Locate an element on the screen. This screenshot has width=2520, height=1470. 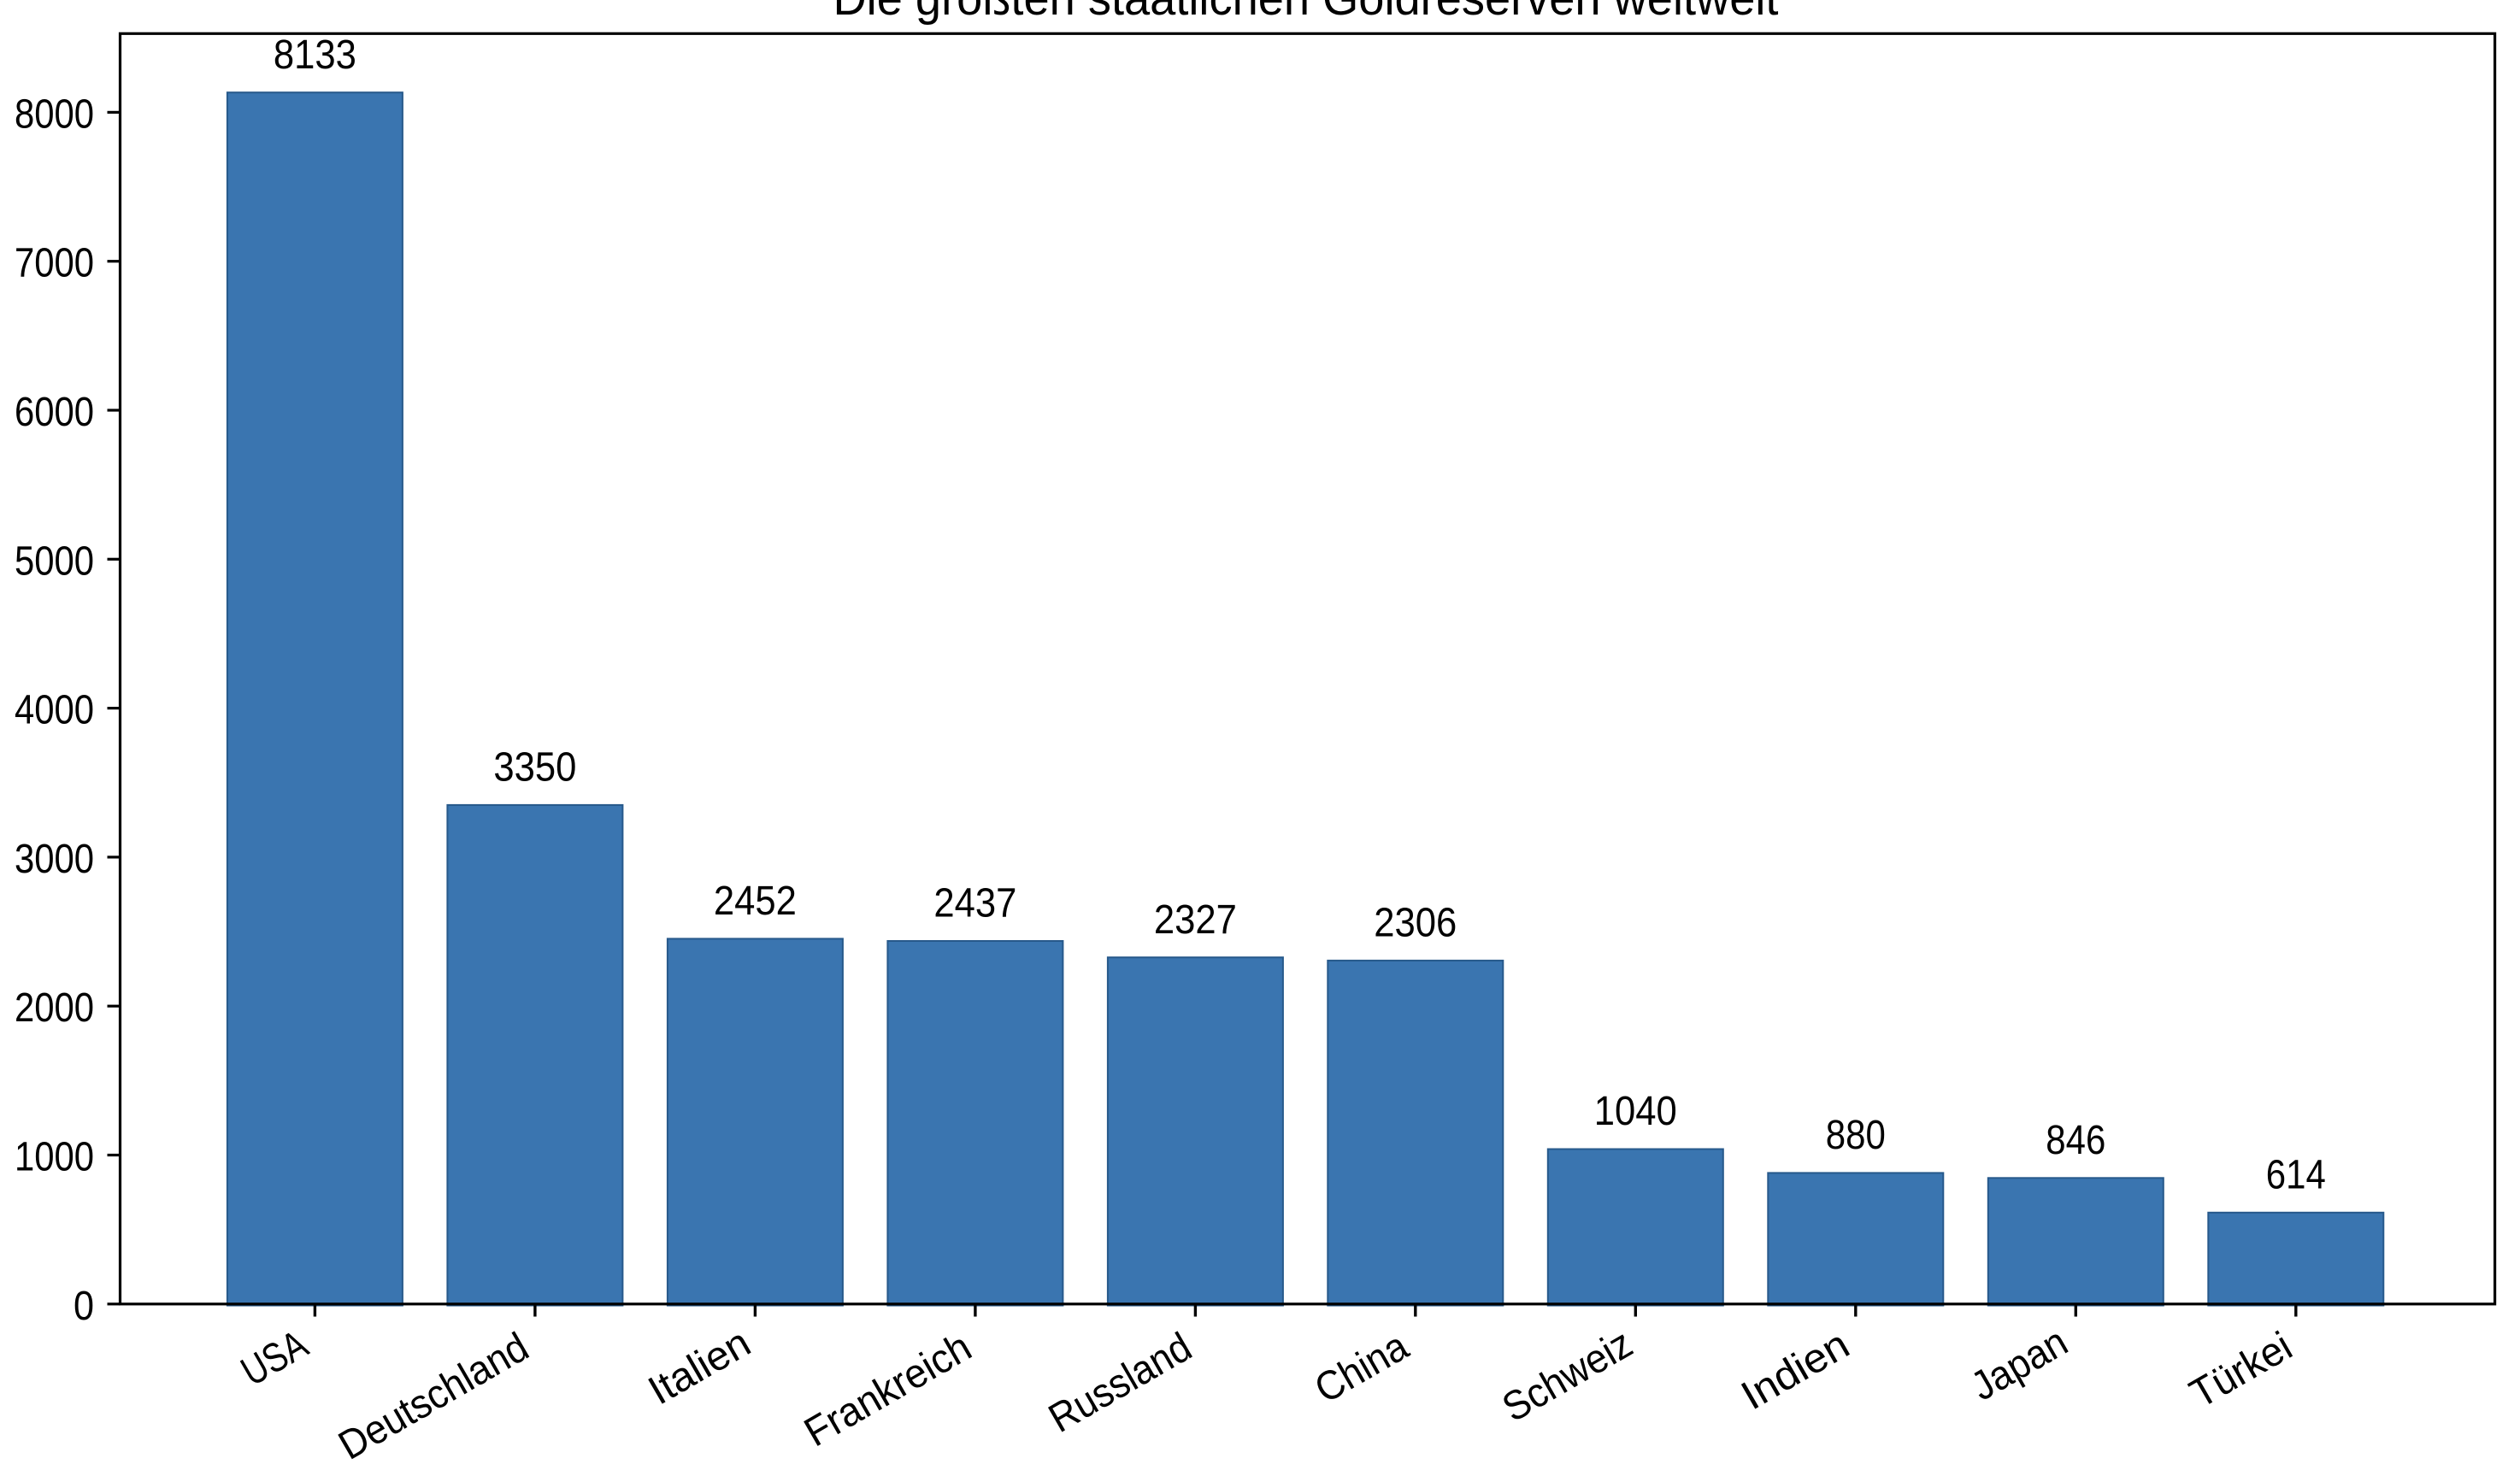
svg-text: 6000 is located at coordinates (54, 412).